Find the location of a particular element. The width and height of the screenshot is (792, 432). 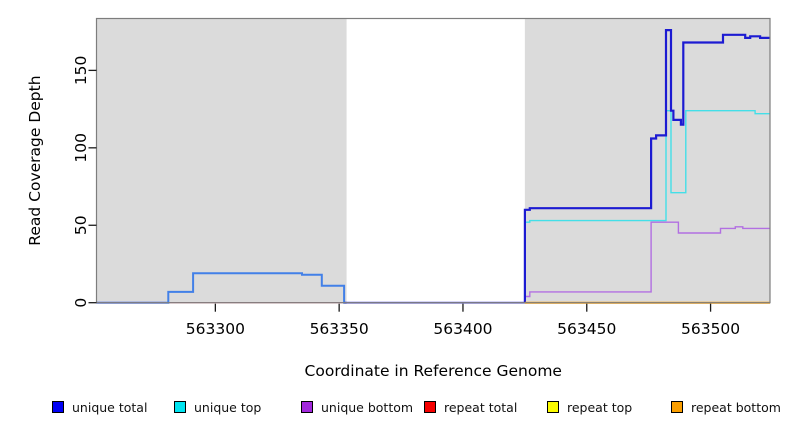

legend-label: repeat bottom is located at coordinates (736, 407).